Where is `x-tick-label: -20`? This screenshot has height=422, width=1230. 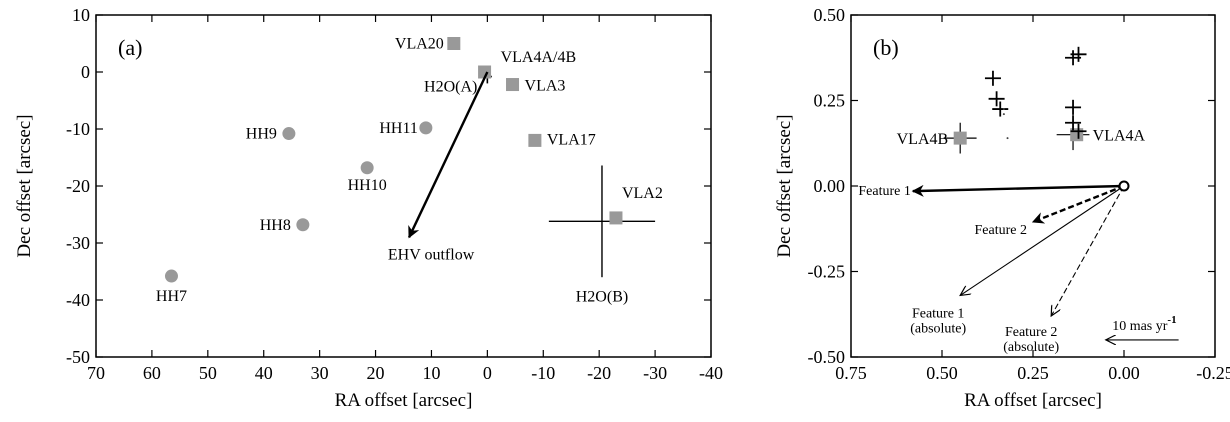 x-tick-label: -20 is located at coordinates (599, 373).